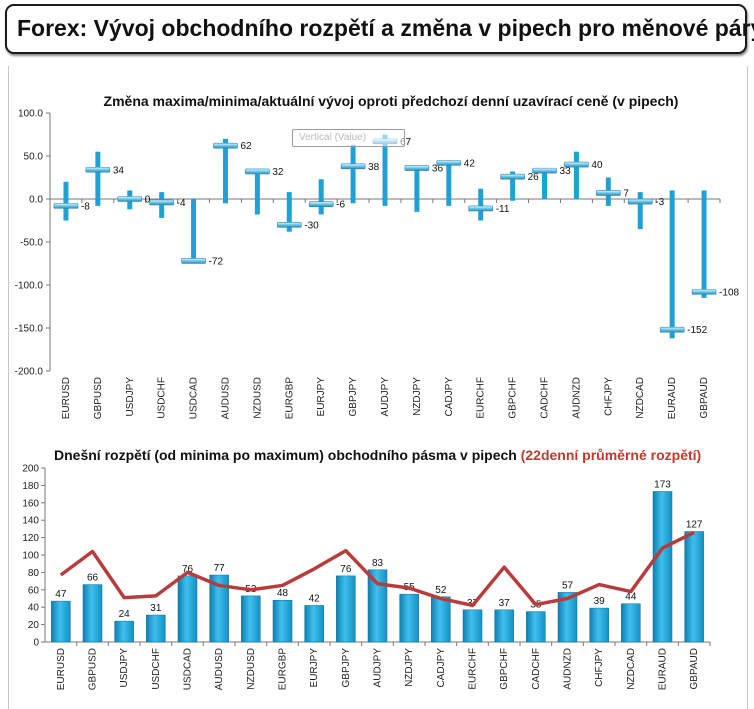  Describe the element at coordinates (697, 330) in the screenshot. I see `current-label-euraud: -152` at that location.